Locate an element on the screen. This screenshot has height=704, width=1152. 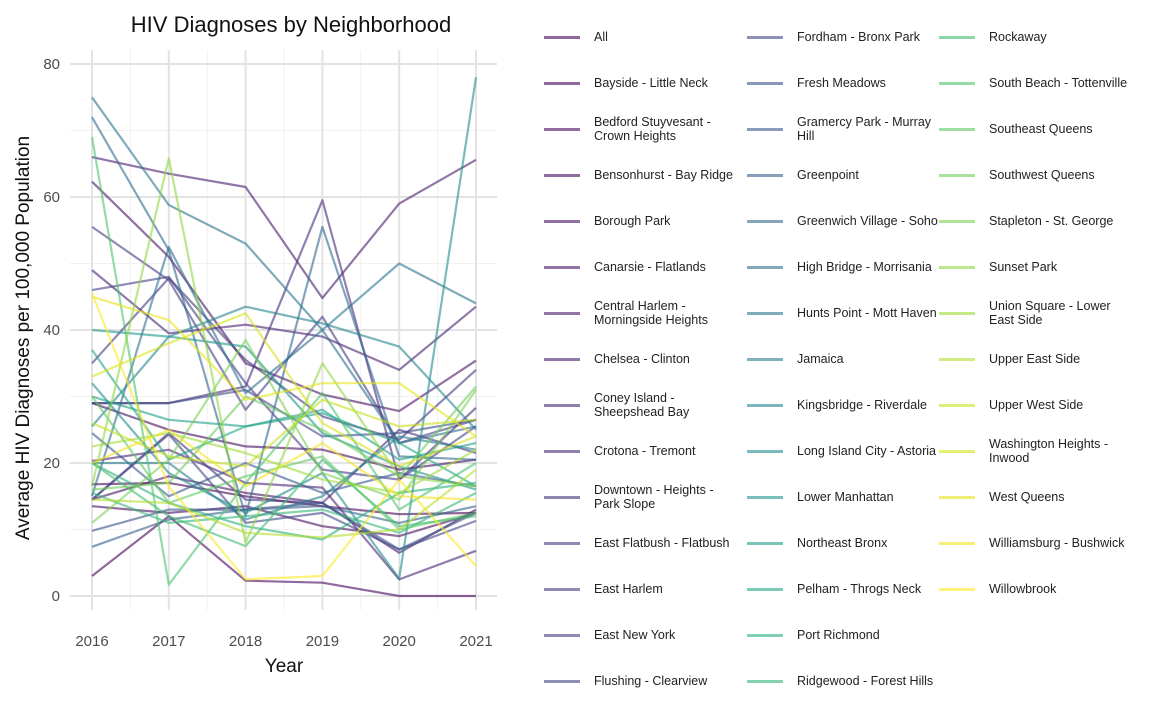
legend-label: Borough Park is located at coordinates (632, 221).